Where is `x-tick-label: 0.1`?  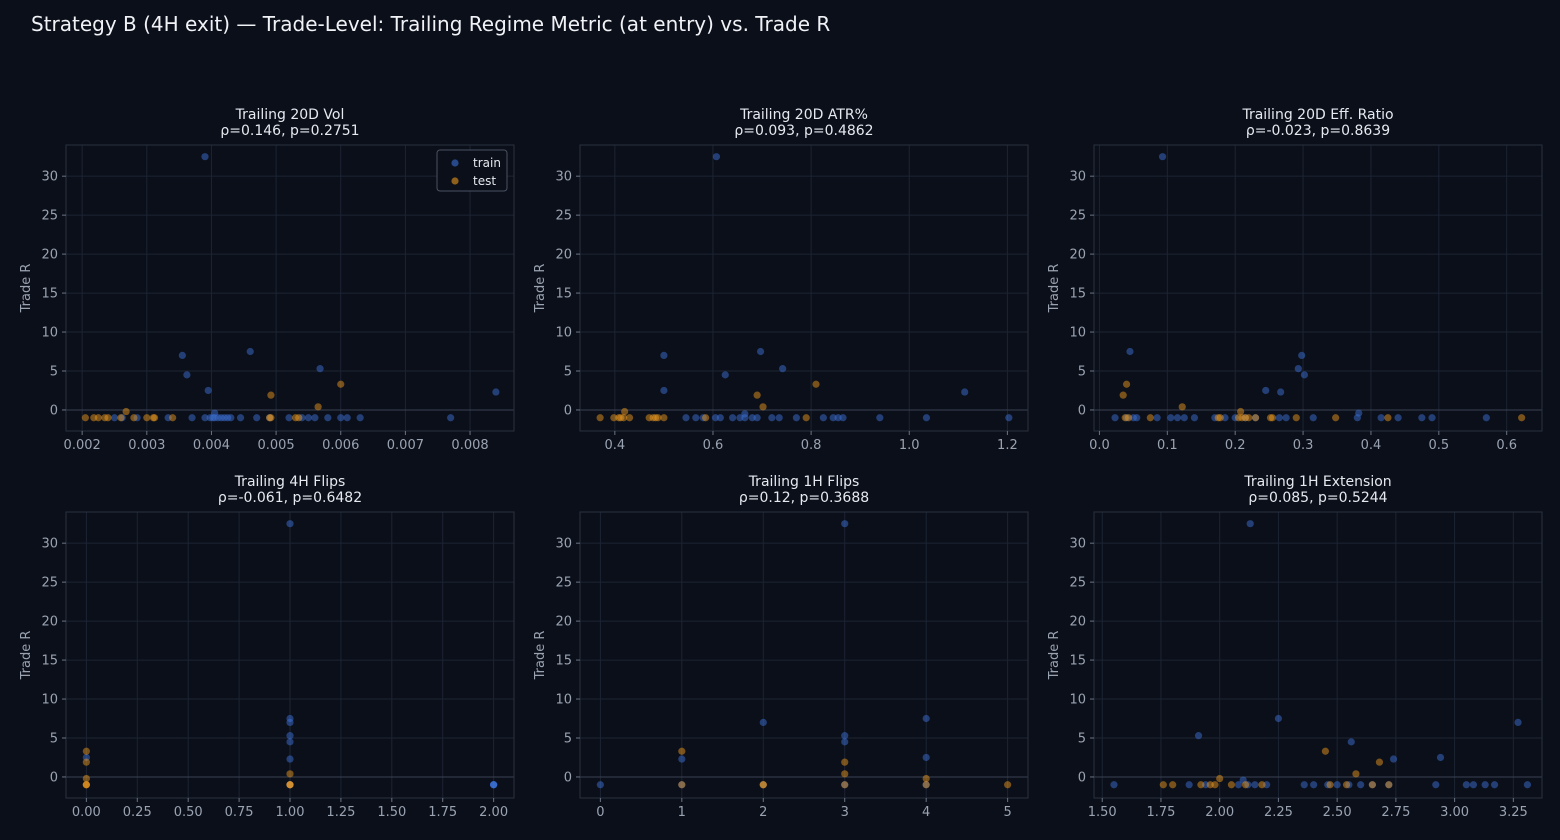 x-tick-label: 0.1 is located at coordinates (1167, 445).